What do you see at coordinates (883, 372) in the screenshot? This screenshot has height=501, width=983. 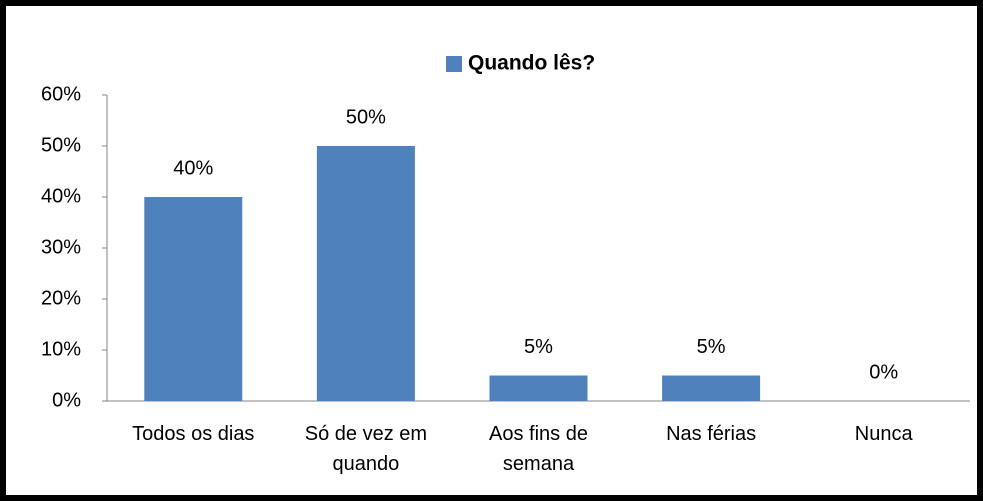 I see `data-label: 0%` at bounding box center [883, 372].